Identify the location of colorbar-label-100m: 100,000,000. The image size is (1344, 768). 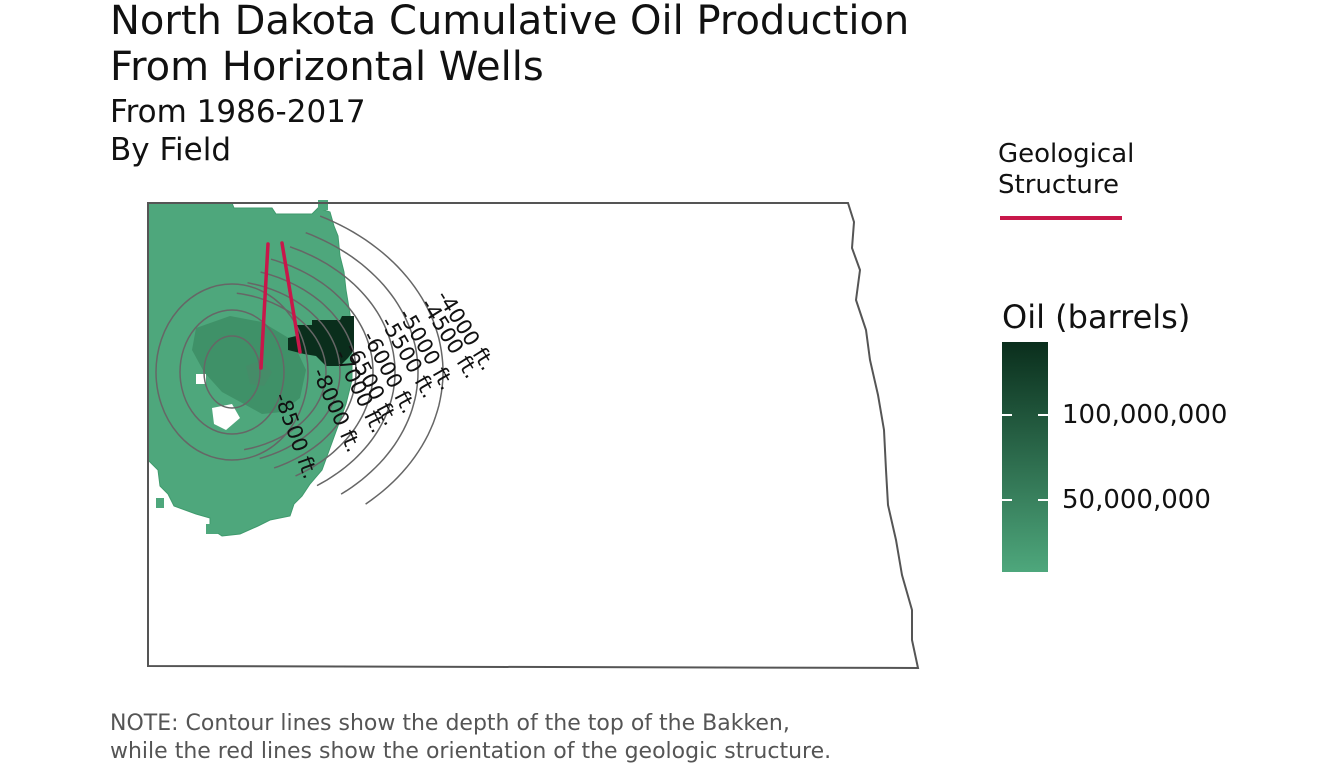
(1145, 415).